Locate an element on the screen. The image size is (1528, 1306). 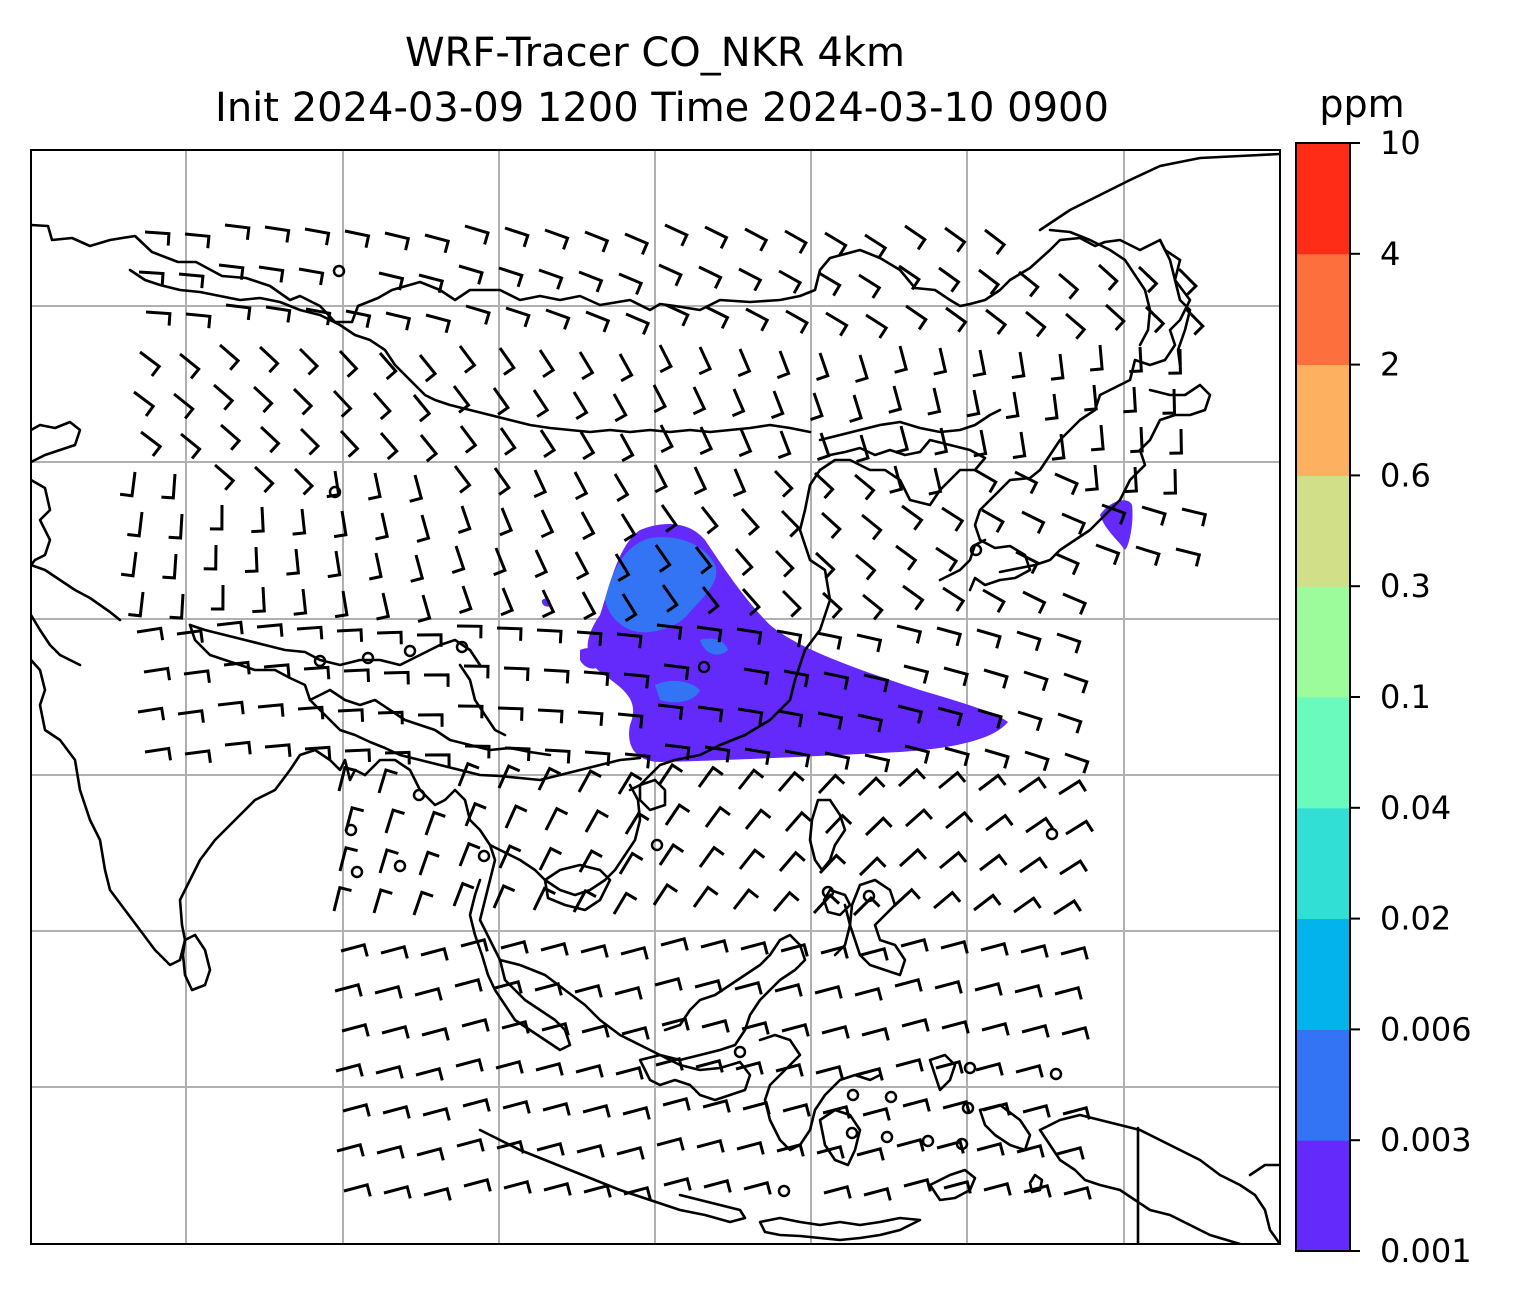
colorbar: ppm 0.001 0.003 0.006 0.02 0.04 0.1 0.3 0.6 2 4 10 is located at coordinates (1383, 676).